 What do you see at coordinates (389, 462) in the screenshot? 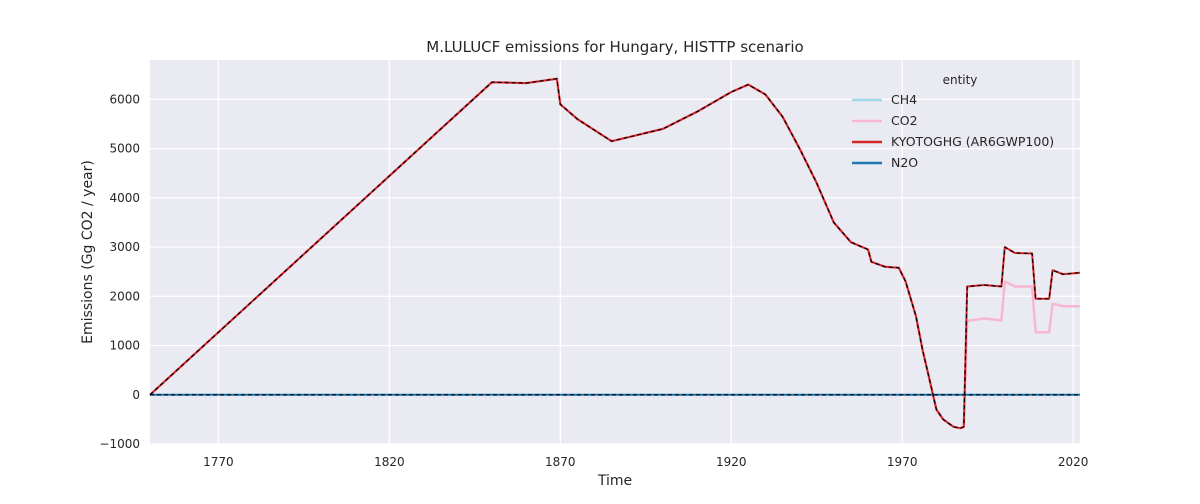
I see `x-tick-label: 1820` at bounding box center [389, 462].